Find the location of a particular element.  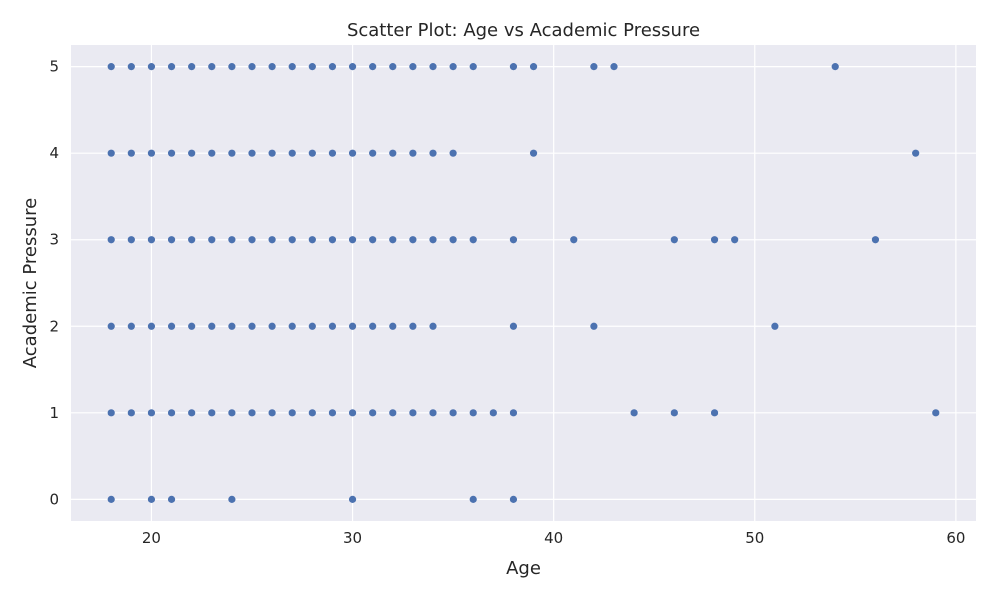

x-tick-label: 20 is located at coordinates (151, 538).